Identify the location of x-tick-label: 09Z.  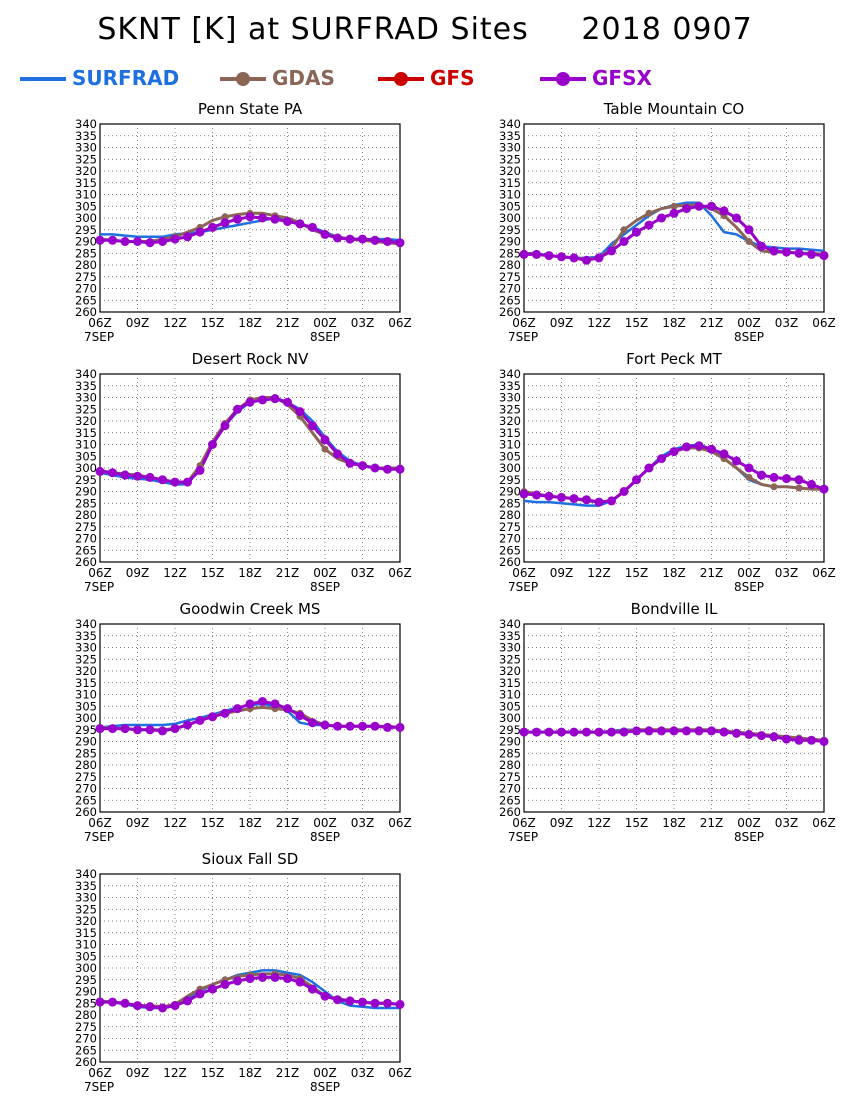
(138, 323).